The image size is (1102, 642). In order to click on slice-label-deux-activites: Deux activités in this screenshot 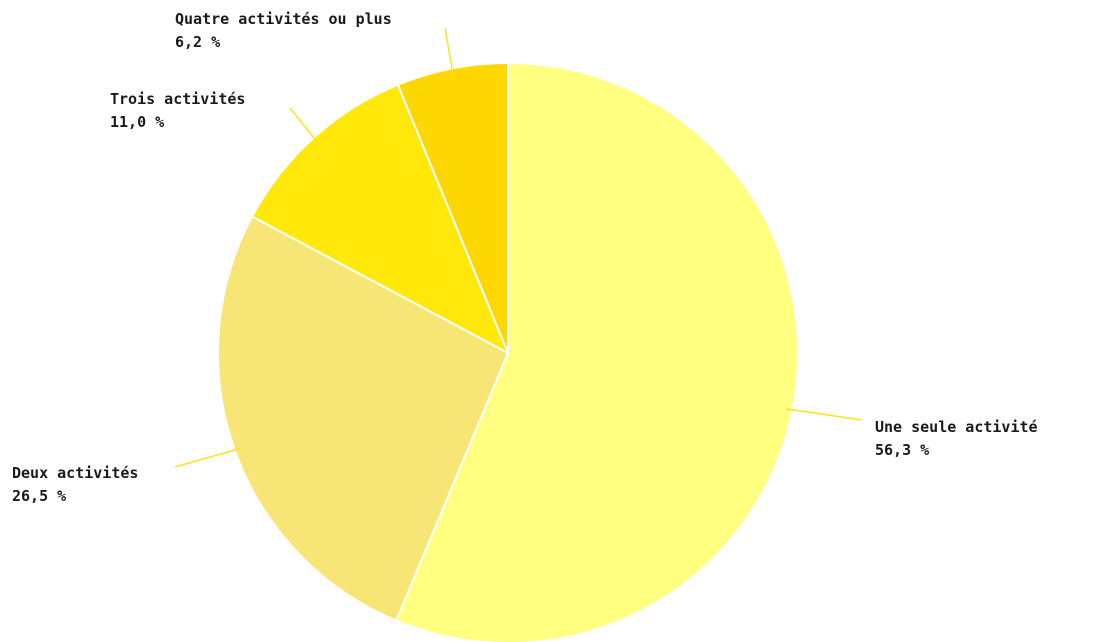, I will do `click(75, 473)`.